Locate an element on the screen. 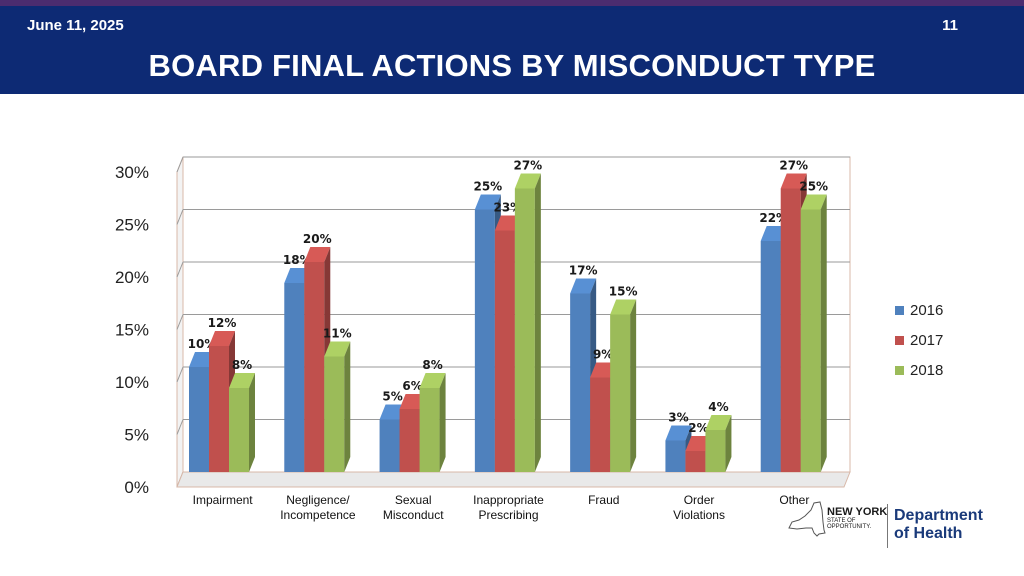 The image size is (1024, 576). data-label-2018: 15% is located at coordinates (623, 292).